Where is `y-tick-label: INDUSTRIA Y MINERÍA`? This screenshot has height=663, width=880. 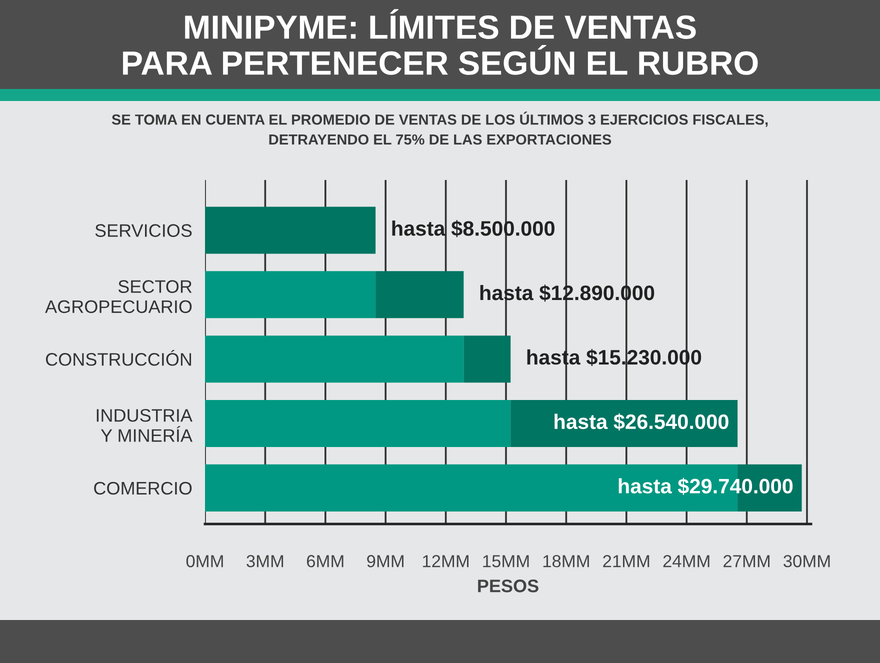 y-tick-label: INDUSTRIA Y MINERÍA is located at coordinates (144, 425).